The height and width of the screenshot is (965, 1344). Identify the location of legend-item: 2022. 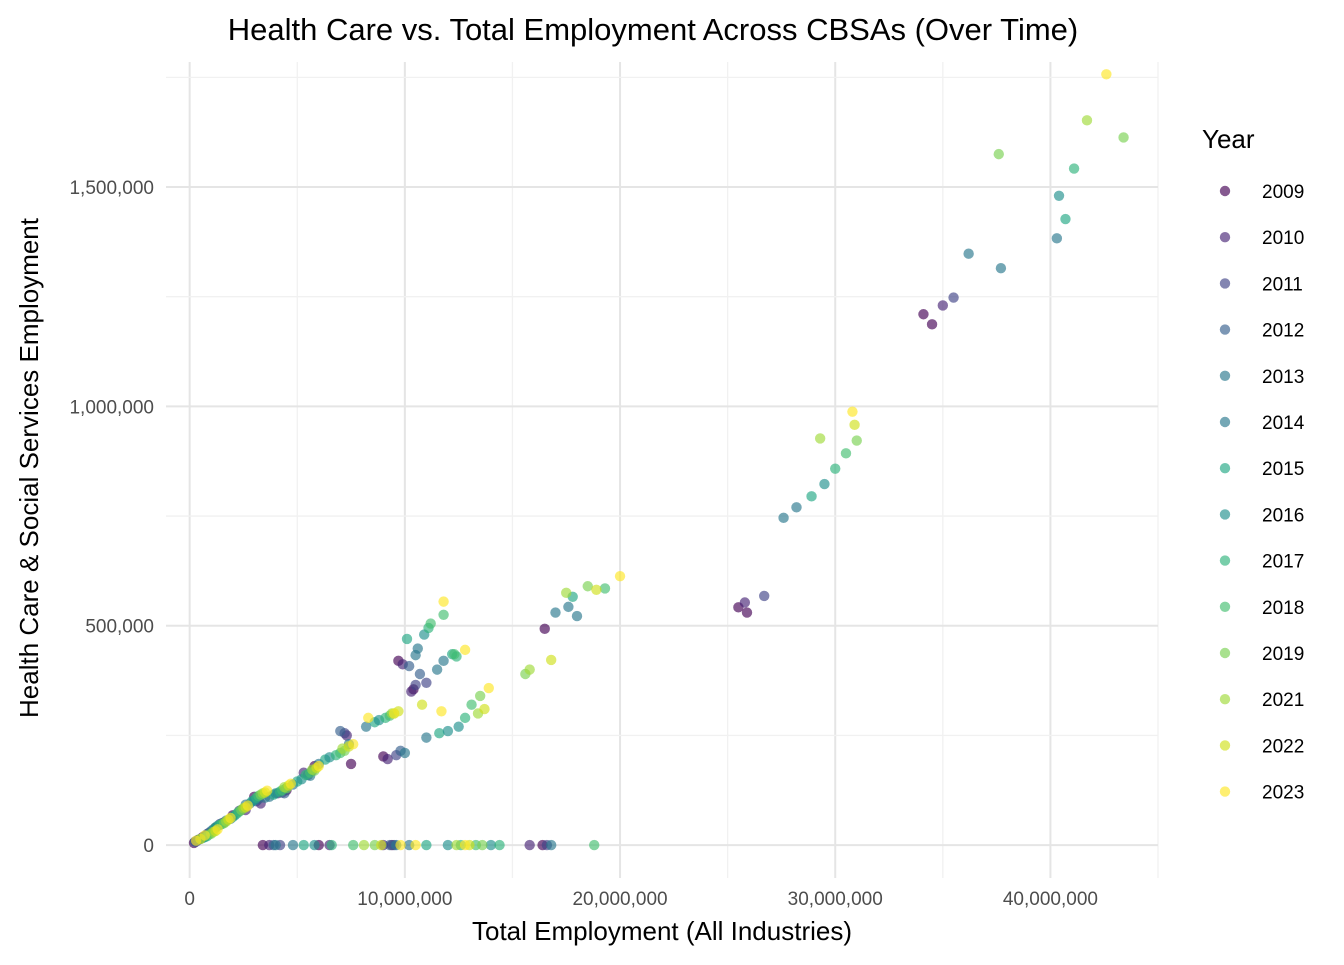
(1261, 746).